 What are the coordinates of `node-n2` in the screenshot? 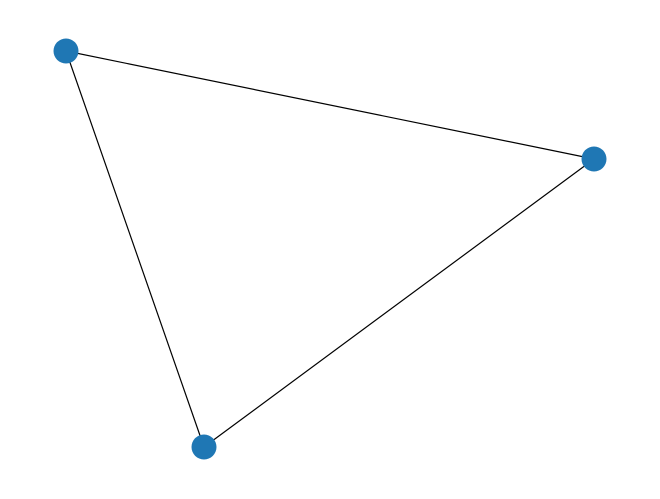 It's located at (204, 447).